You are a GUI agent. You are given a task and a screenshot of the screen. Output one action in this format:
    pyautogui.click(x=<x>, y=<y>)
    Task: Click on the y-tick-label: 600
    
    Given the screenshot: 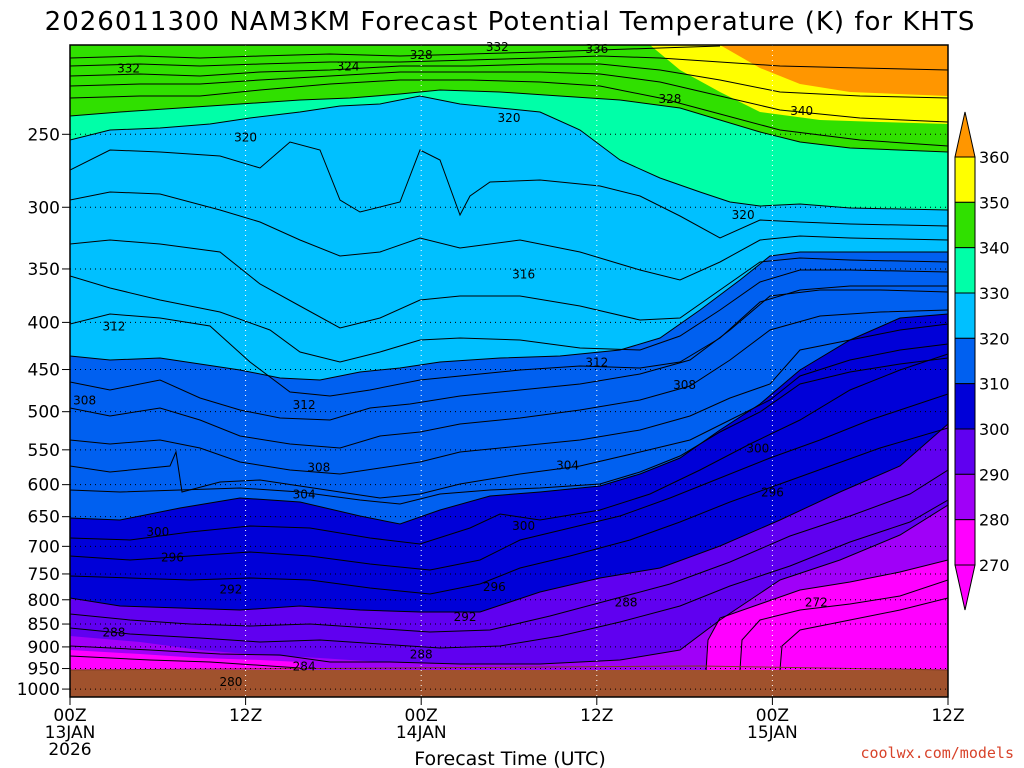 What is the action you would take?
    pyautogui.click(x=44, y=486)
    